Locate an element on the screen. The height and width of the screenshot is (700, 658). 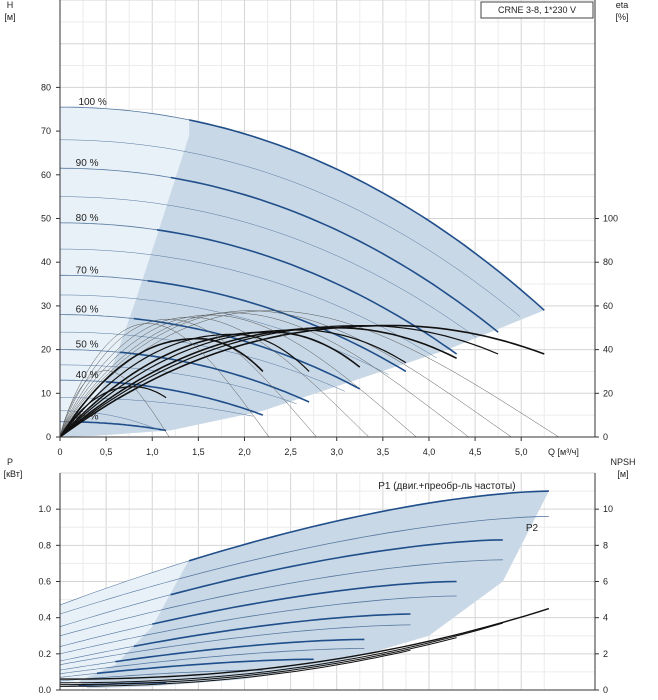
head-tick-label: 10 is located at coordinates (46, 393).